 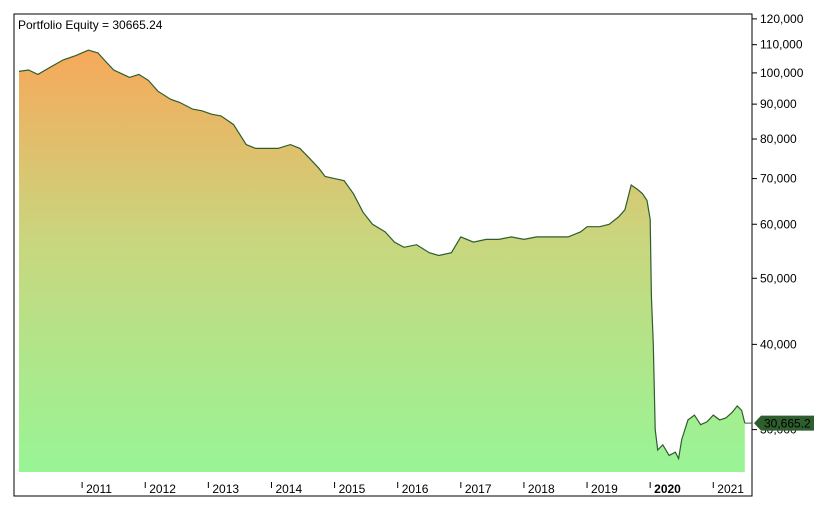 What do you see at coordinates (730, 489) in the screenshot?
I see `x-tick-label: 2021` at bounding box center [730, 489].